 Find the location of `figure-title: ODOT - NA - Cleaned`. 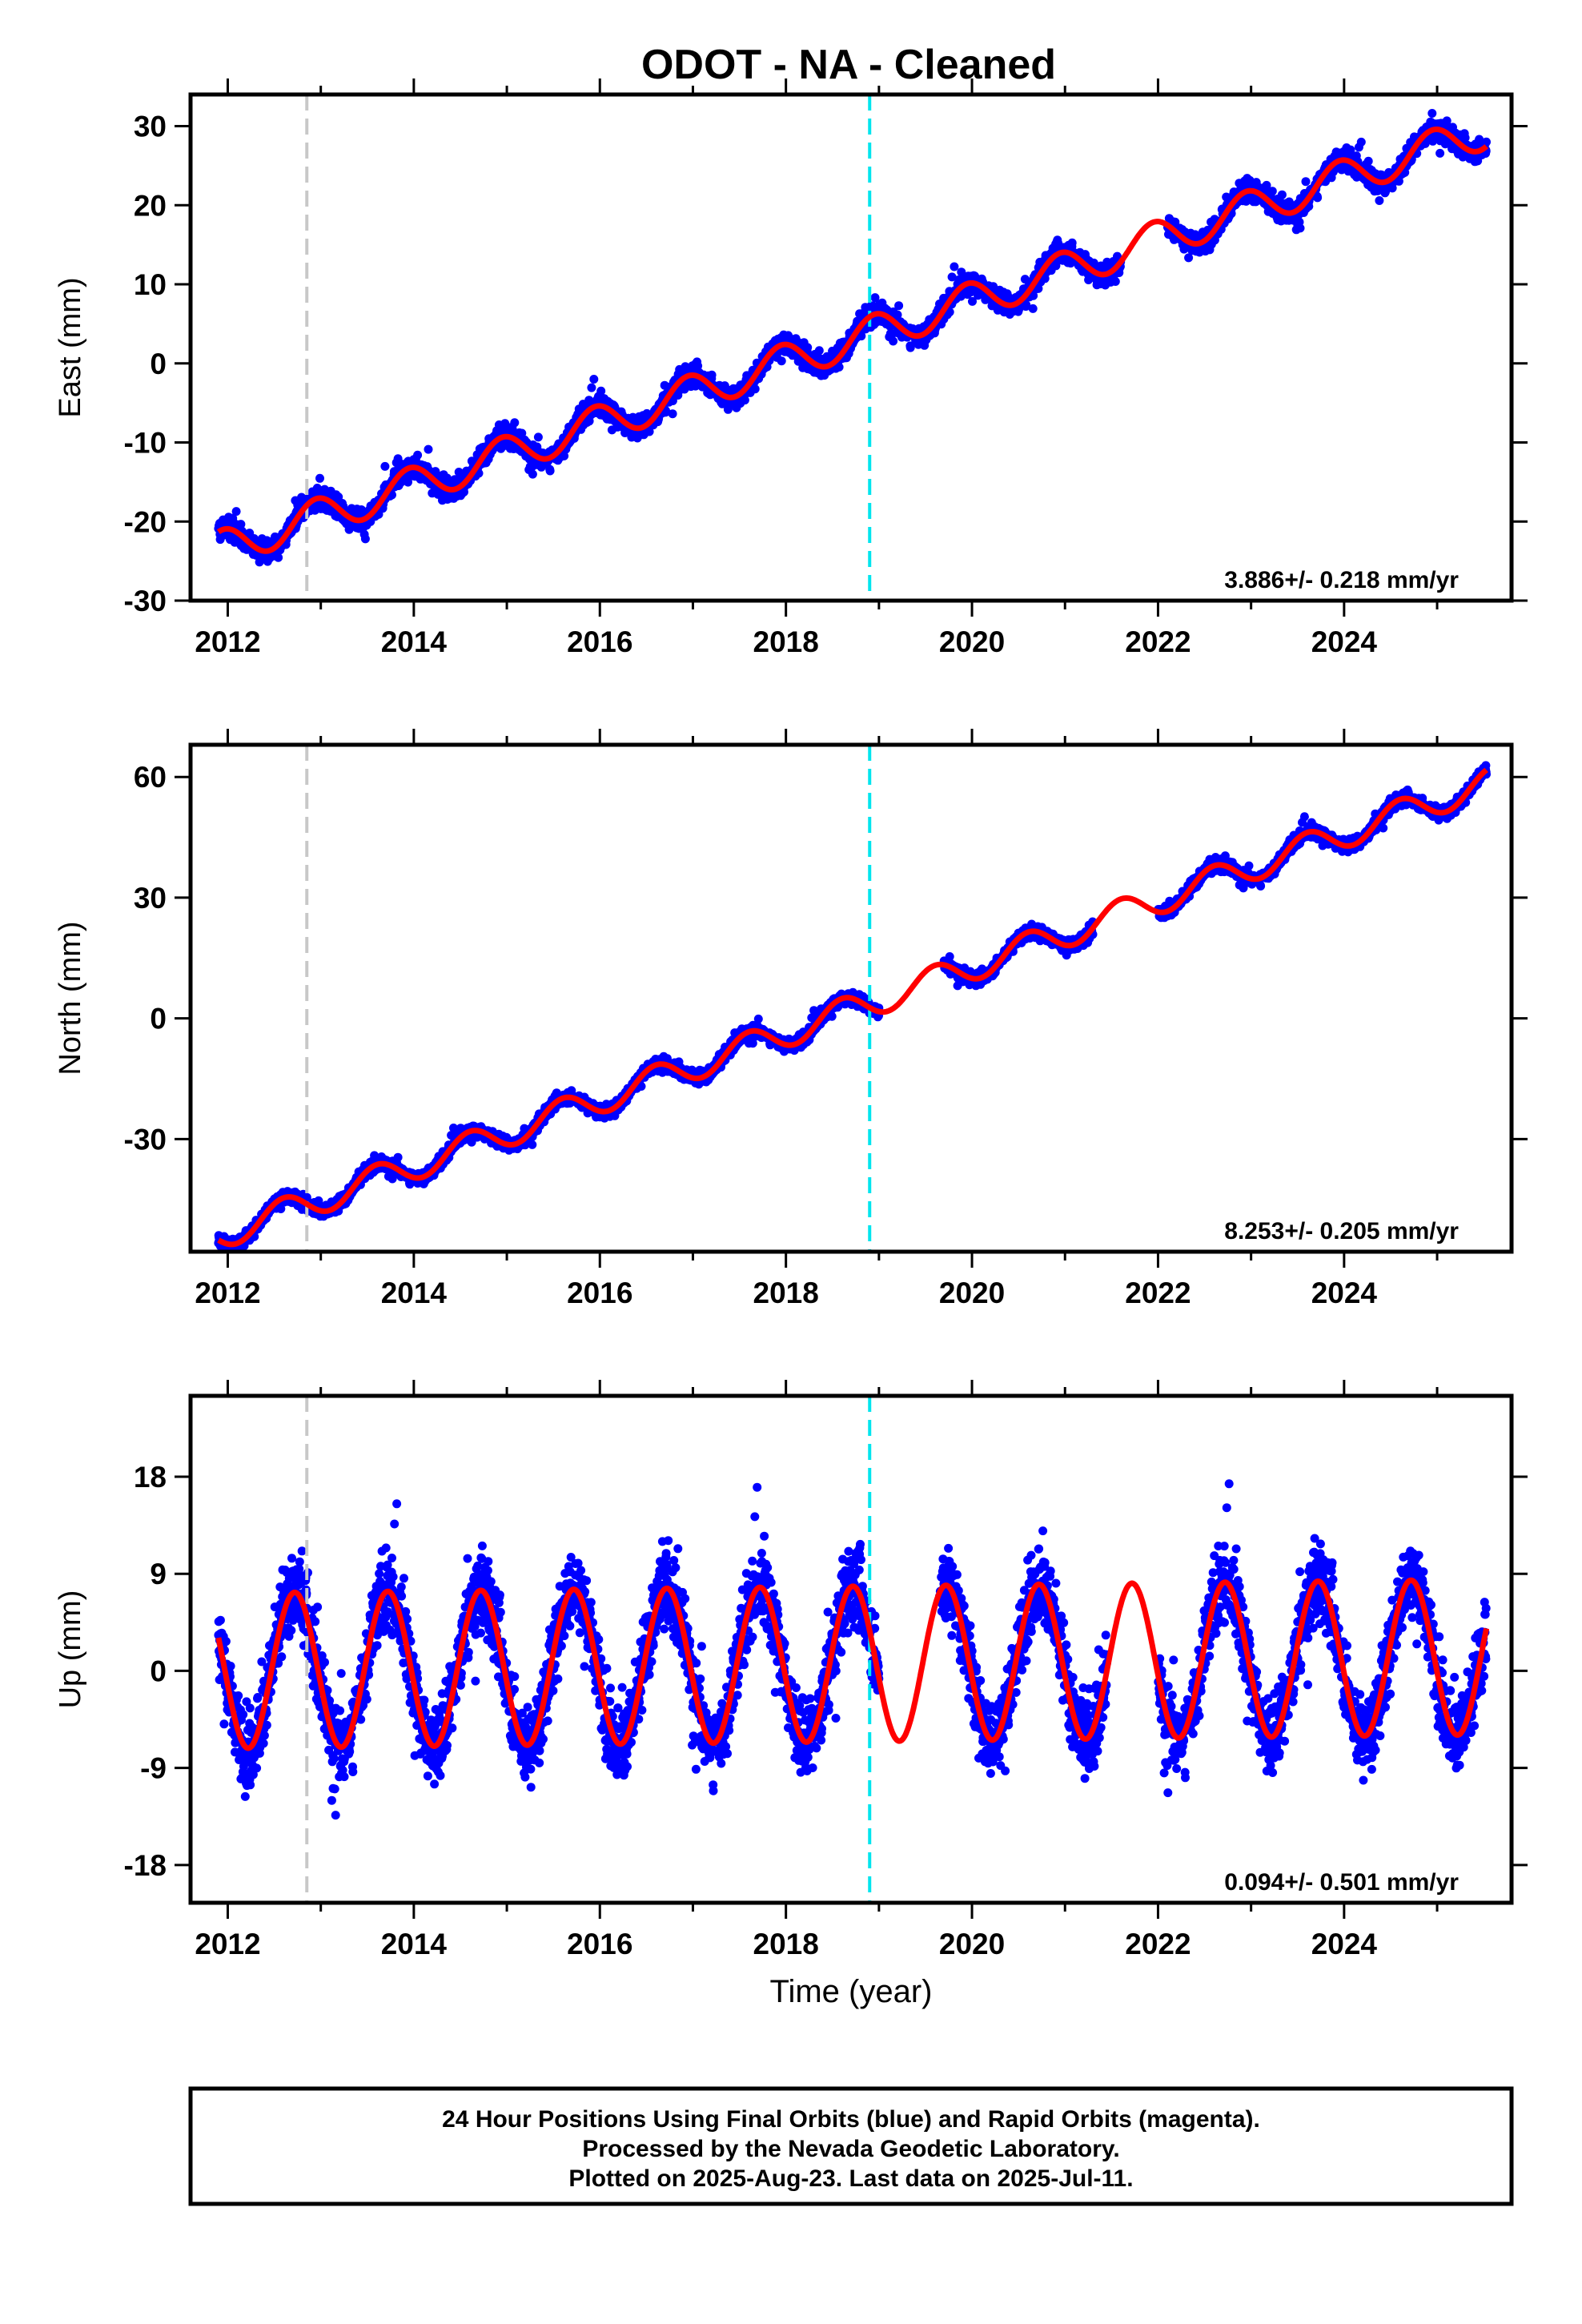

figure-title: ODOT - NA - Cleaned is located at coordinates (848, 65).